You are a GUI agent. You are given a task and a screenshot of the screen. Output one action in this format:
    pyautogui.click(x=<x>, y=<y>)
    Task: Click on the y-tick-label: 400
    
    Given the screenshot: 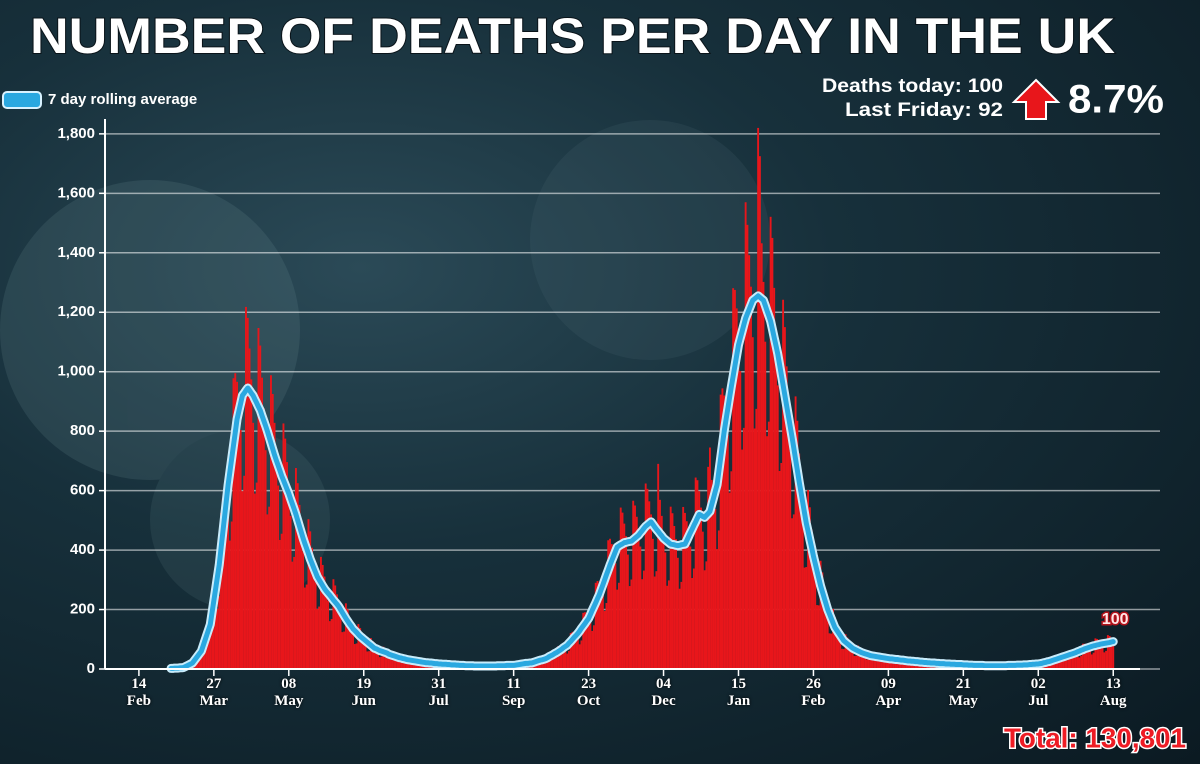 What is the action you would take?
    pyautogui.click(x=82, y=549)
    